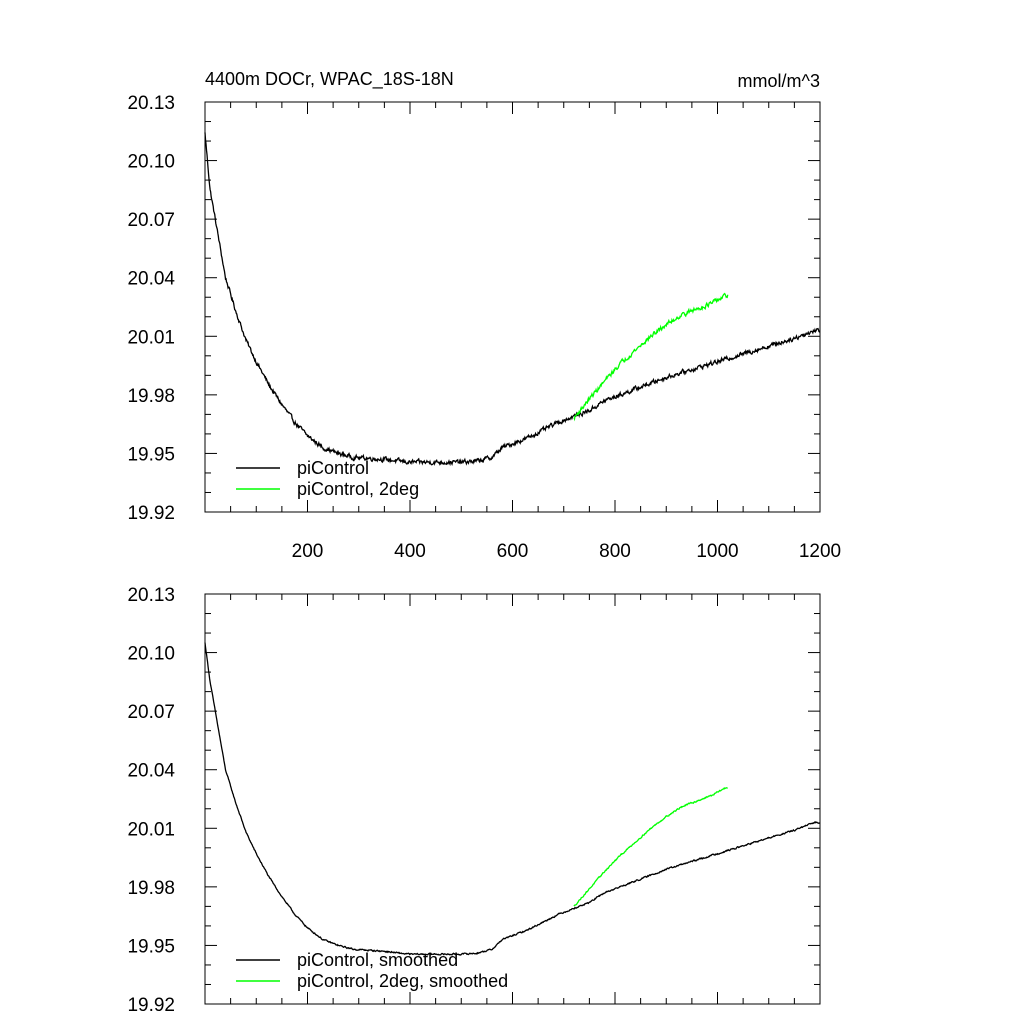 The width and height of the screenshot is (1024, 1024). What do you see at coordinates (410, 551) in the screenshot?
I see `x-tick-label: 400` at bounding box center [410, 551].